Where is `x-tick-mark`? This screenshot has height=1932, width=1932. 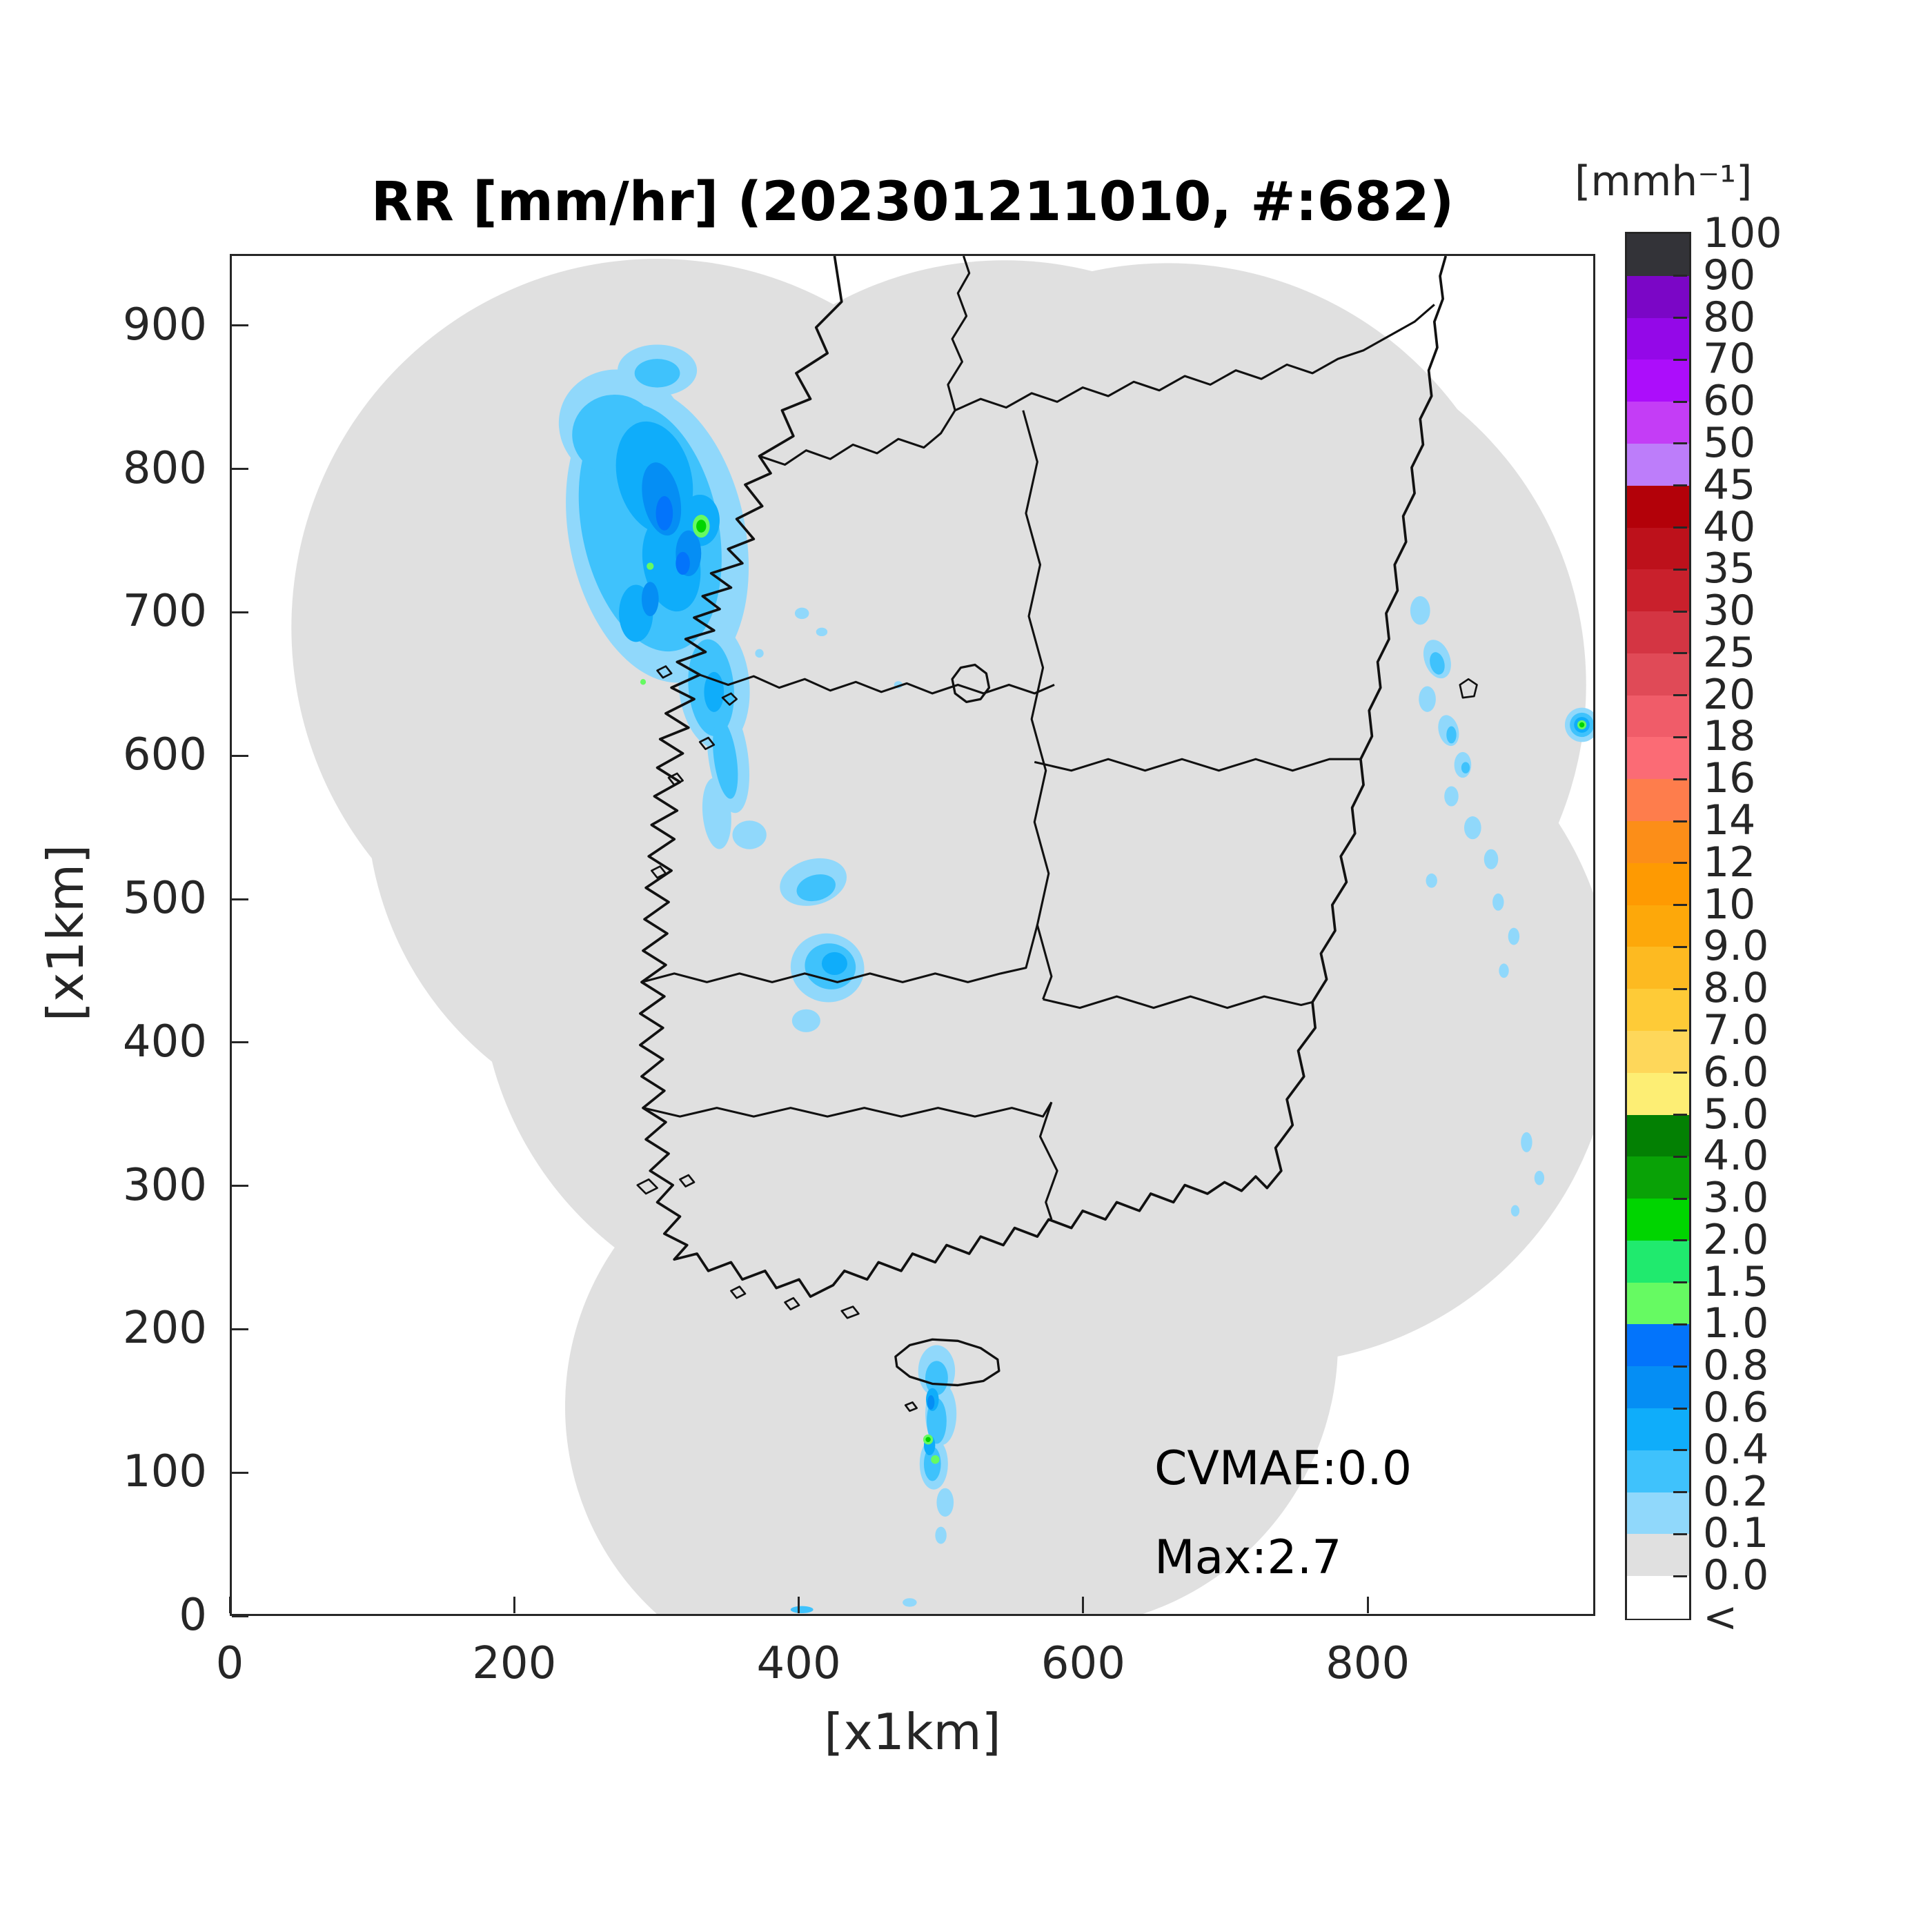 x-tick-mark is located at coordinates (799, 1605).